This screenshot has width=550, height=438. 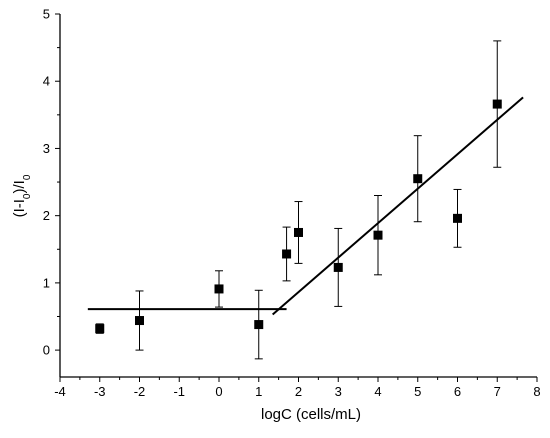 What do you see at coordinates (338, 391) in the screenshot?
I see `x-tick-label: 3` at bounding box center [338, 391].